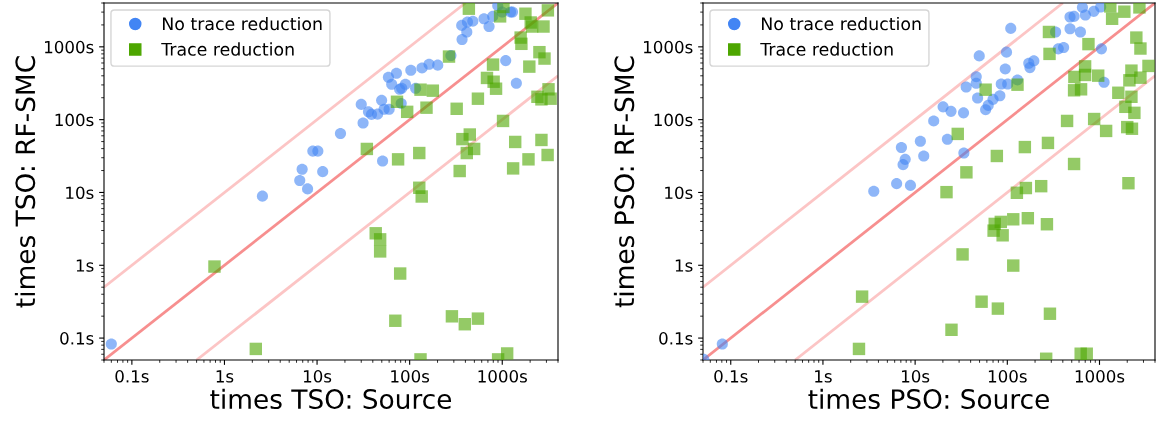  I want to click on x-axis-title: times PSO: Source, so click(928, 399).